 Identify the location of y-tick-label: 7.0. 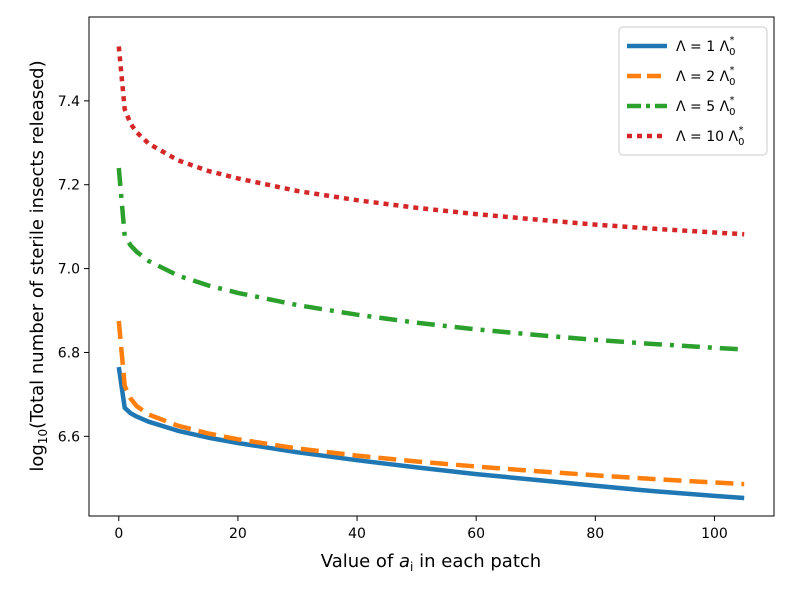
(69, 270).